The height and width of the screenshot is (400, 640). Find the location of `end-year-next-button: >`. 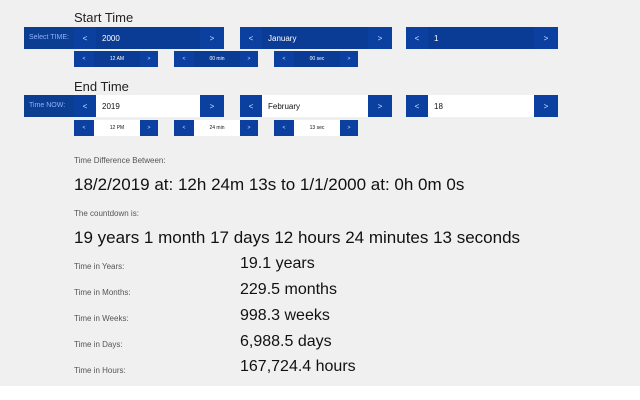

end-year-next-button: > is located at coordinates (212, 106).